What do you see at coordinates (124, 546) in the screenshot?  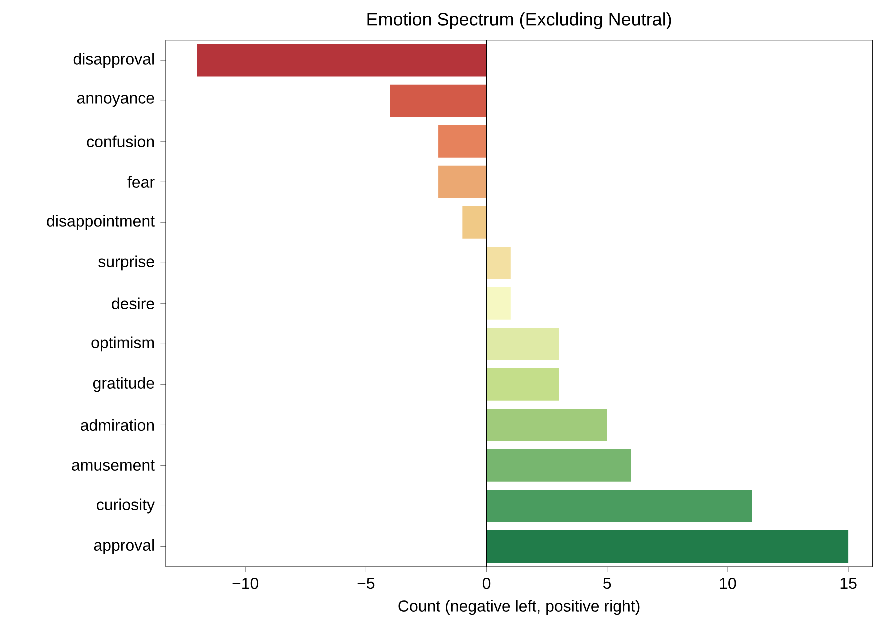 I see `y-tick-label: approval` at bounding box center [124, 546].